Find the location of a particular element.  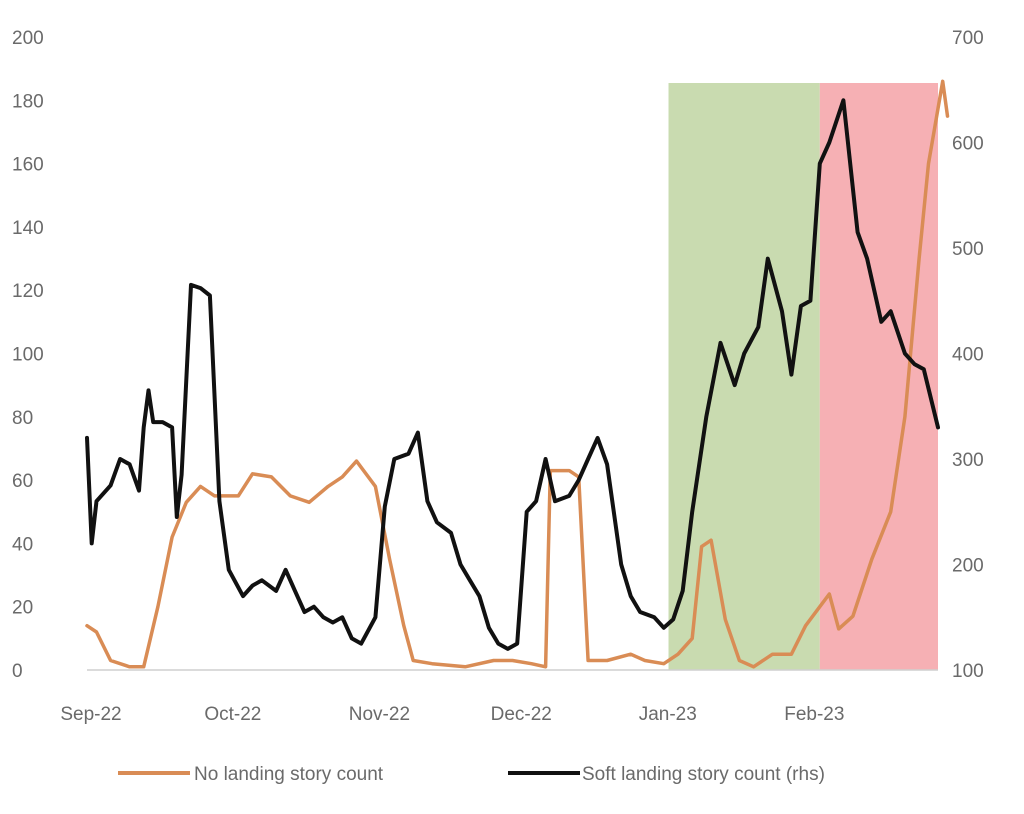

left-y-tick-label: 60 is located at coordinates (22, 481).